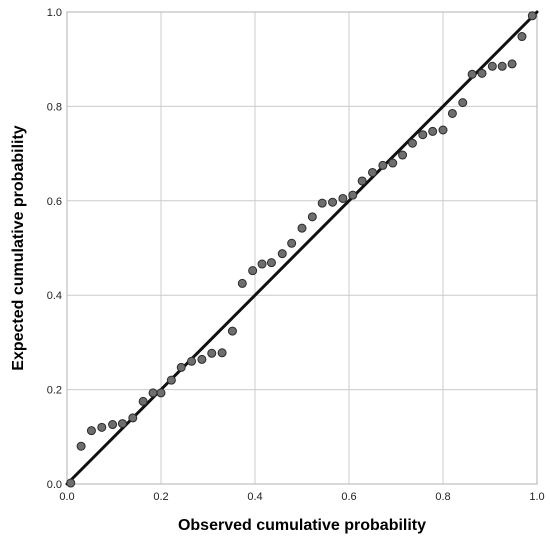 This screenshot has height=544, width=550. What do you see at coordinates (66, 497) in the screenshot?
I see `x-tick-label: 0.0` at bounding box center [66, 497].